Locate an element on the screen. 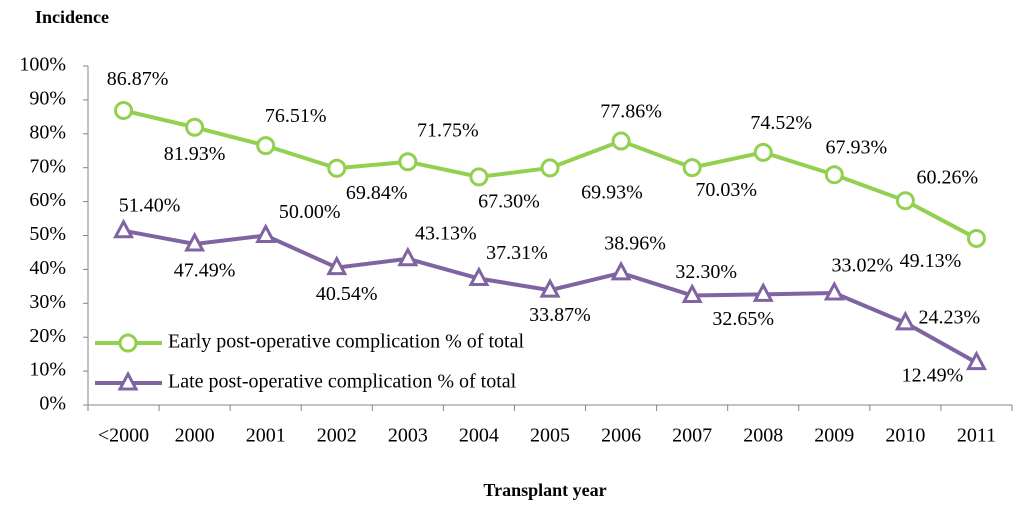 Image resolution: width=1015 pixels, height=507 pixels. data-label: 81.93% is located at coordinates (195, 154).